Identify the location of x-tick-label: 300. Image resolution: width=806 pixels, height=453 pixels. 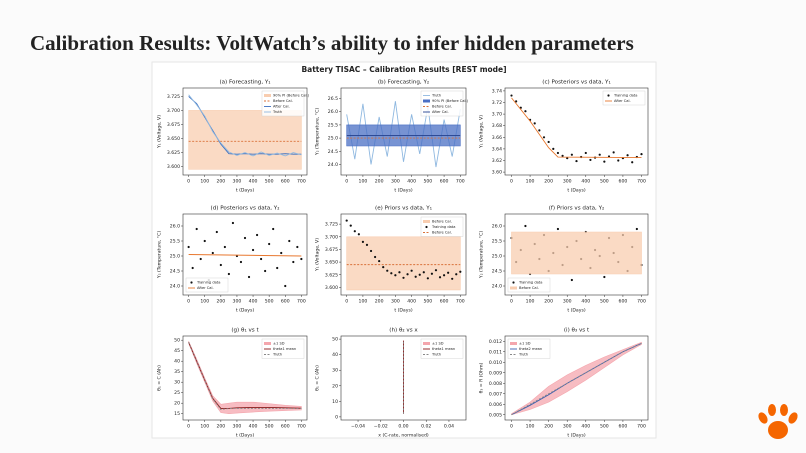
(237, 182).